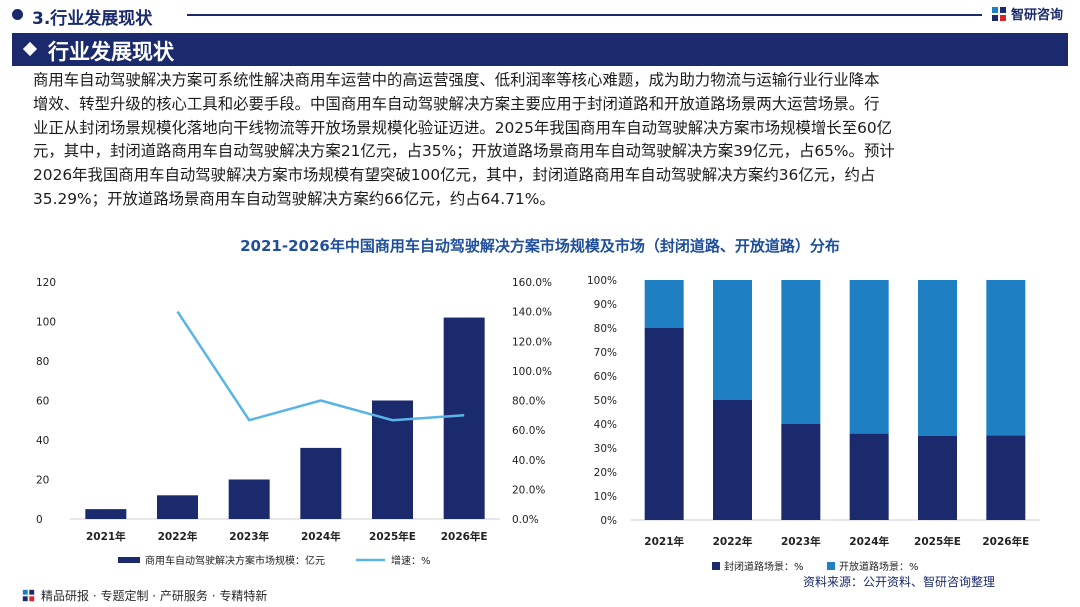  Describe the element at coordinates (937, 541) in the screenshot. I see `right-chart-x-tick-label: 2025年E` at that location.